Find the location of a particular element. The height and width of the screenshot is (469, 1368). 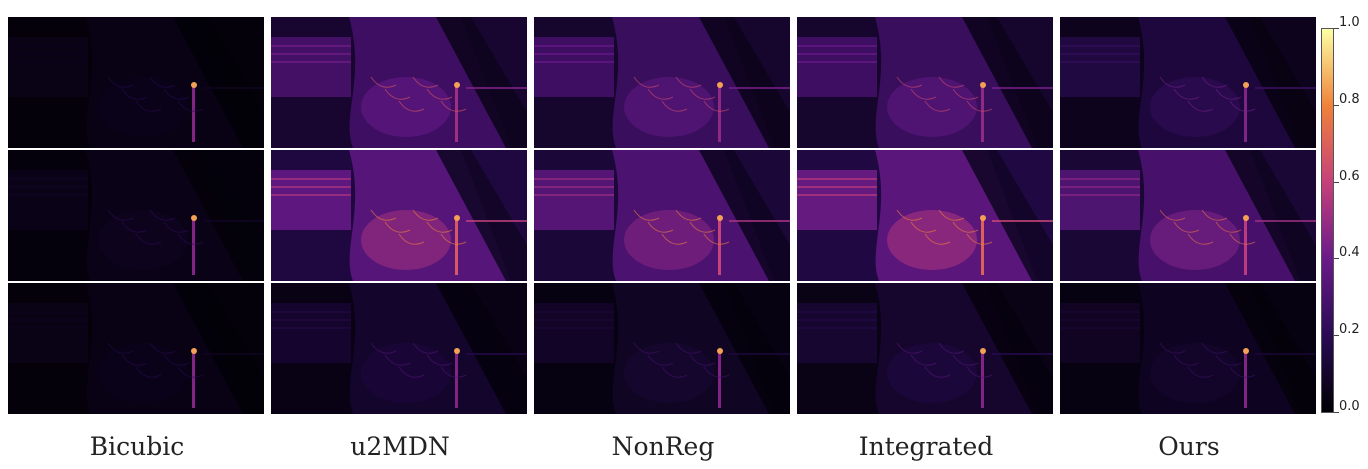

column-label-nonreg: NonReg is located at coordinates (663, 446).